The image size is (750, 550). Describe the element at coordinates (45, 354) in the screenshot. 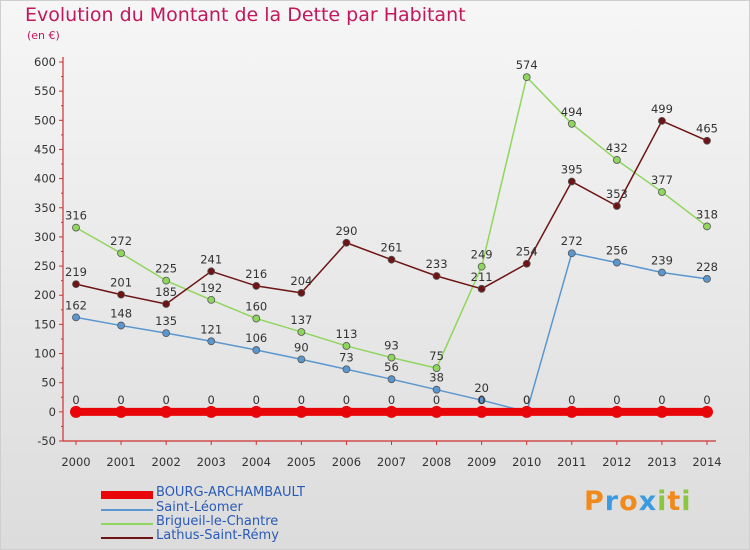

I see `y-tick-label: 100` at that location.